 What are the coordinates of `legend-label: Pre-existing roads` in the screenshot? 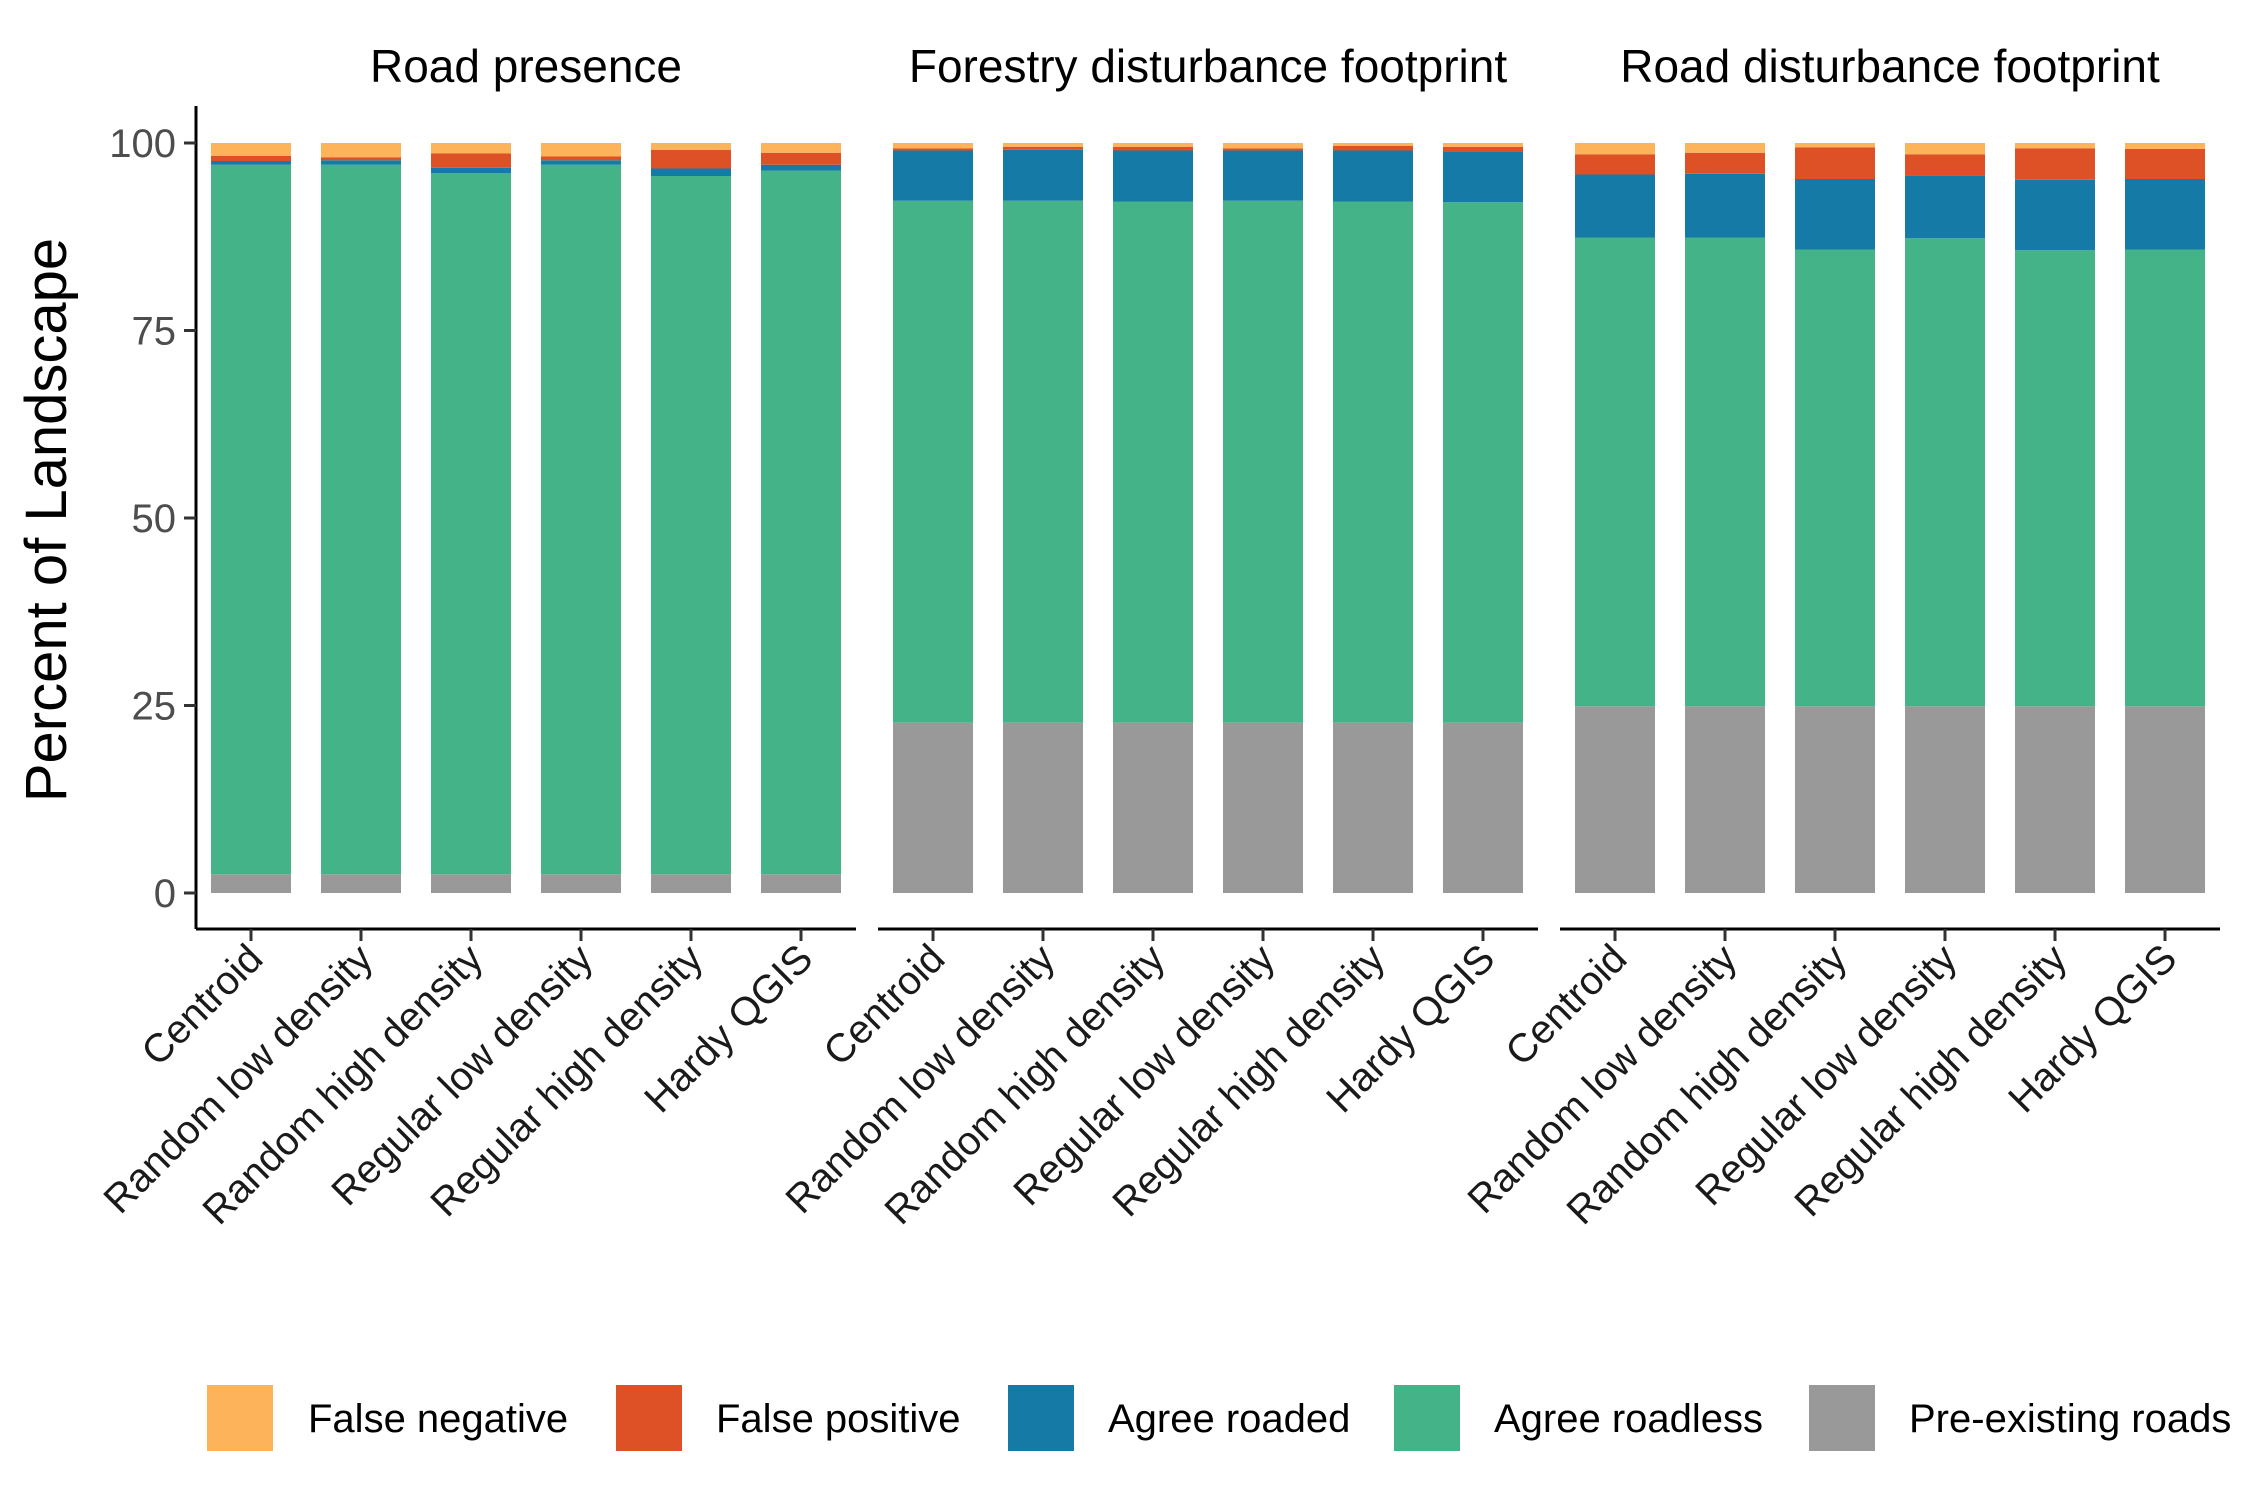 It's located at (2070, 1419).